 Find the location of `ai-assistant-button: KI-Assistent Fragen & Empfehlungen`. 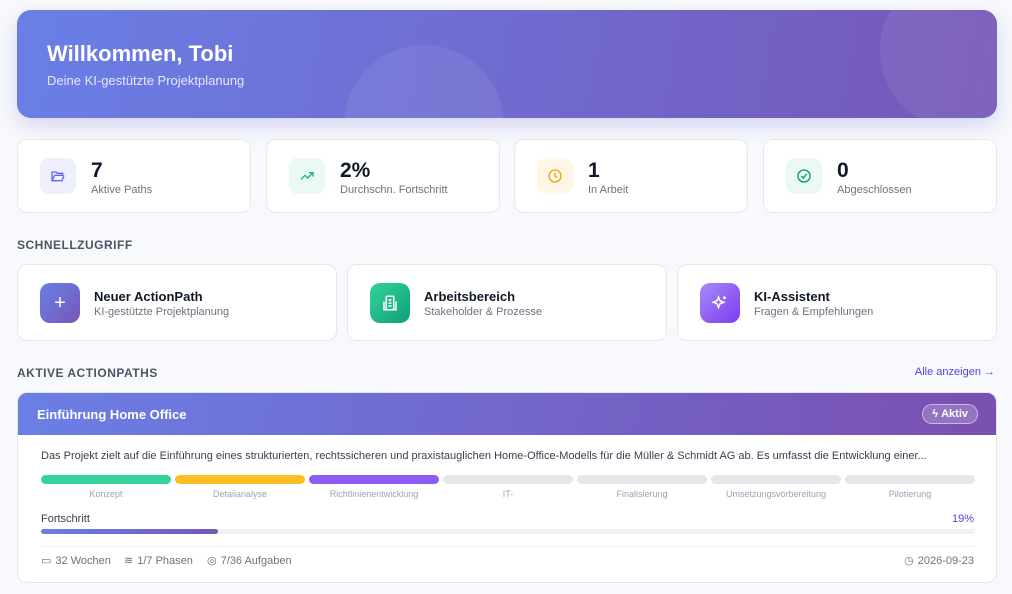

ai-assistant-button: KI-Assistent Fragen & Empfehlungen is located at coordinates (837, 302).